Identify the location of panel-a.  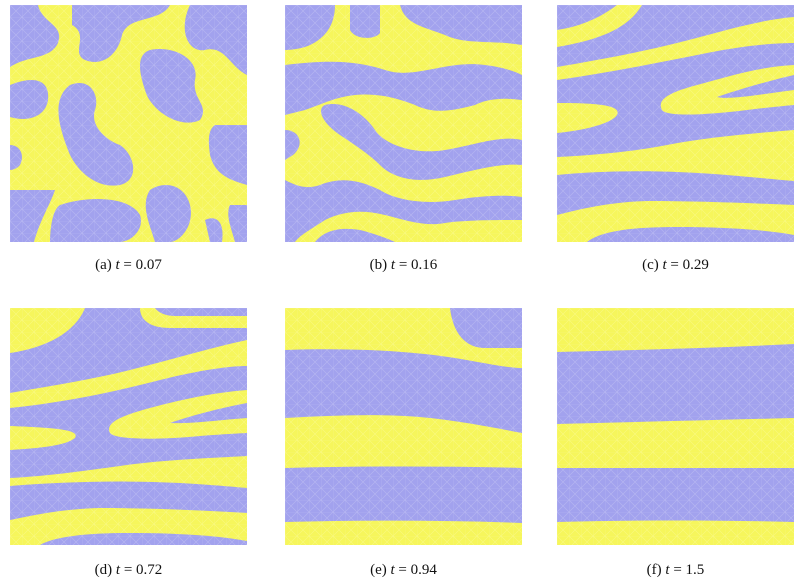
(128, 123).